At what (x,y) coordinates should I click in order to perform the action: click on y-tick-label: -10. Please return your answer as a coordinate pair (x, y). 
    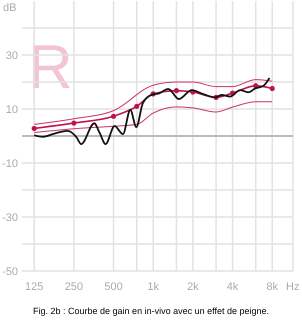
    Looking at the image, I should click on (10, 164).